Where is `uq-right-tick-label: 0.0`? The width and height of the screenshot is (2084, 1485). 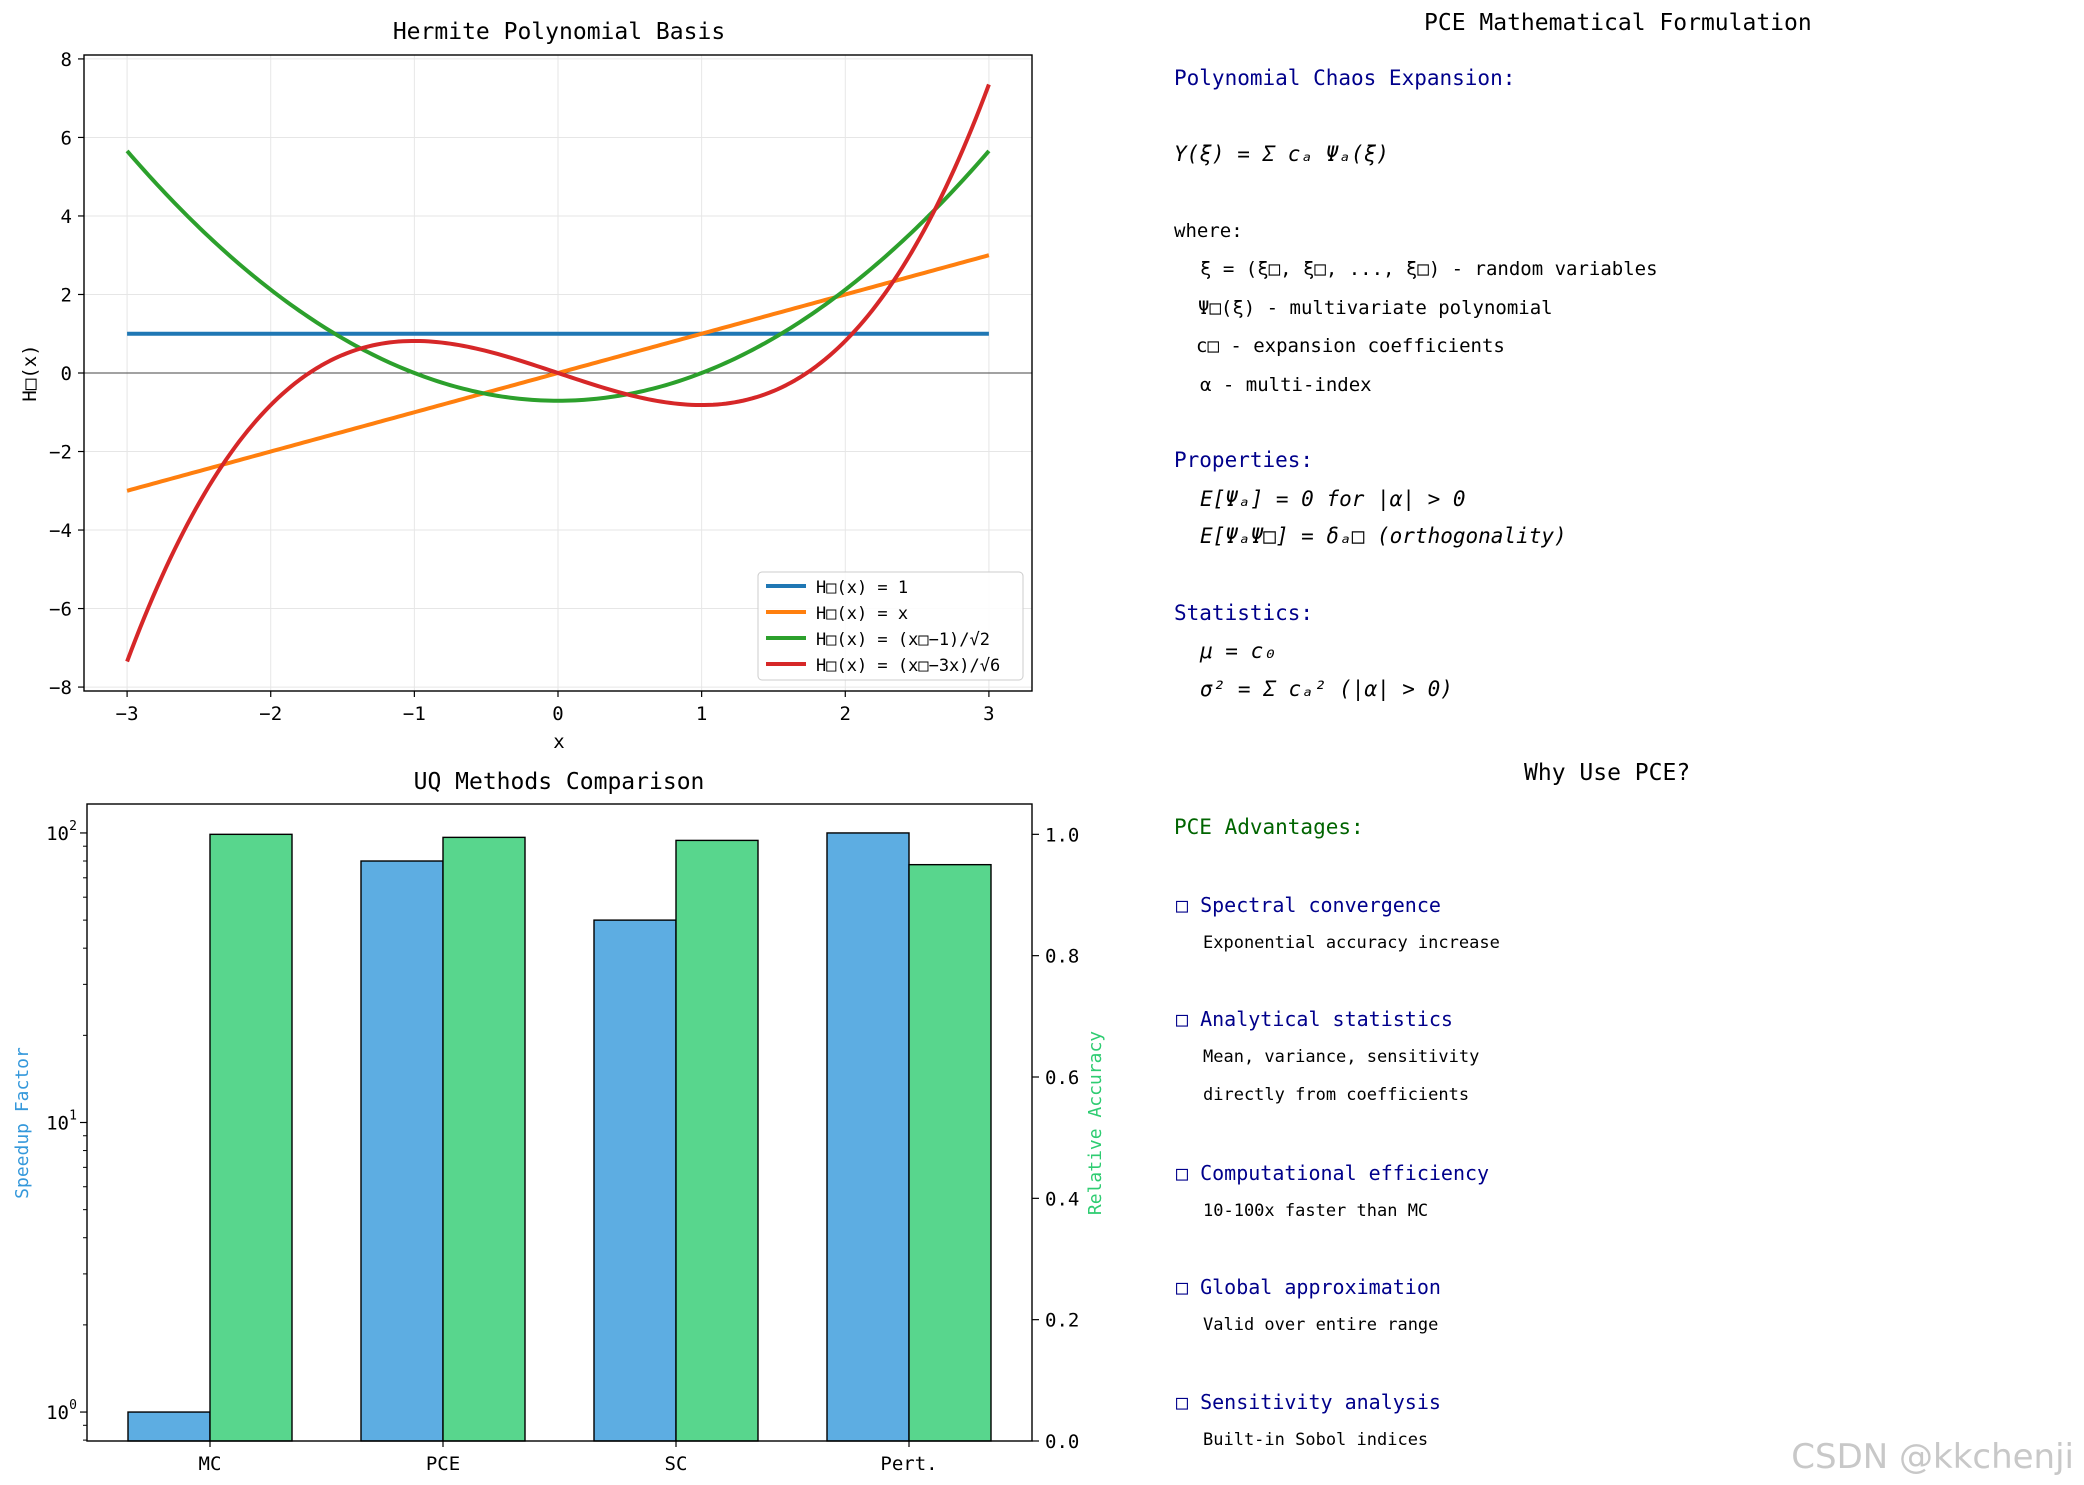
uq-right-tick-label: 0.0 is located at coordinates (1062, 1442).